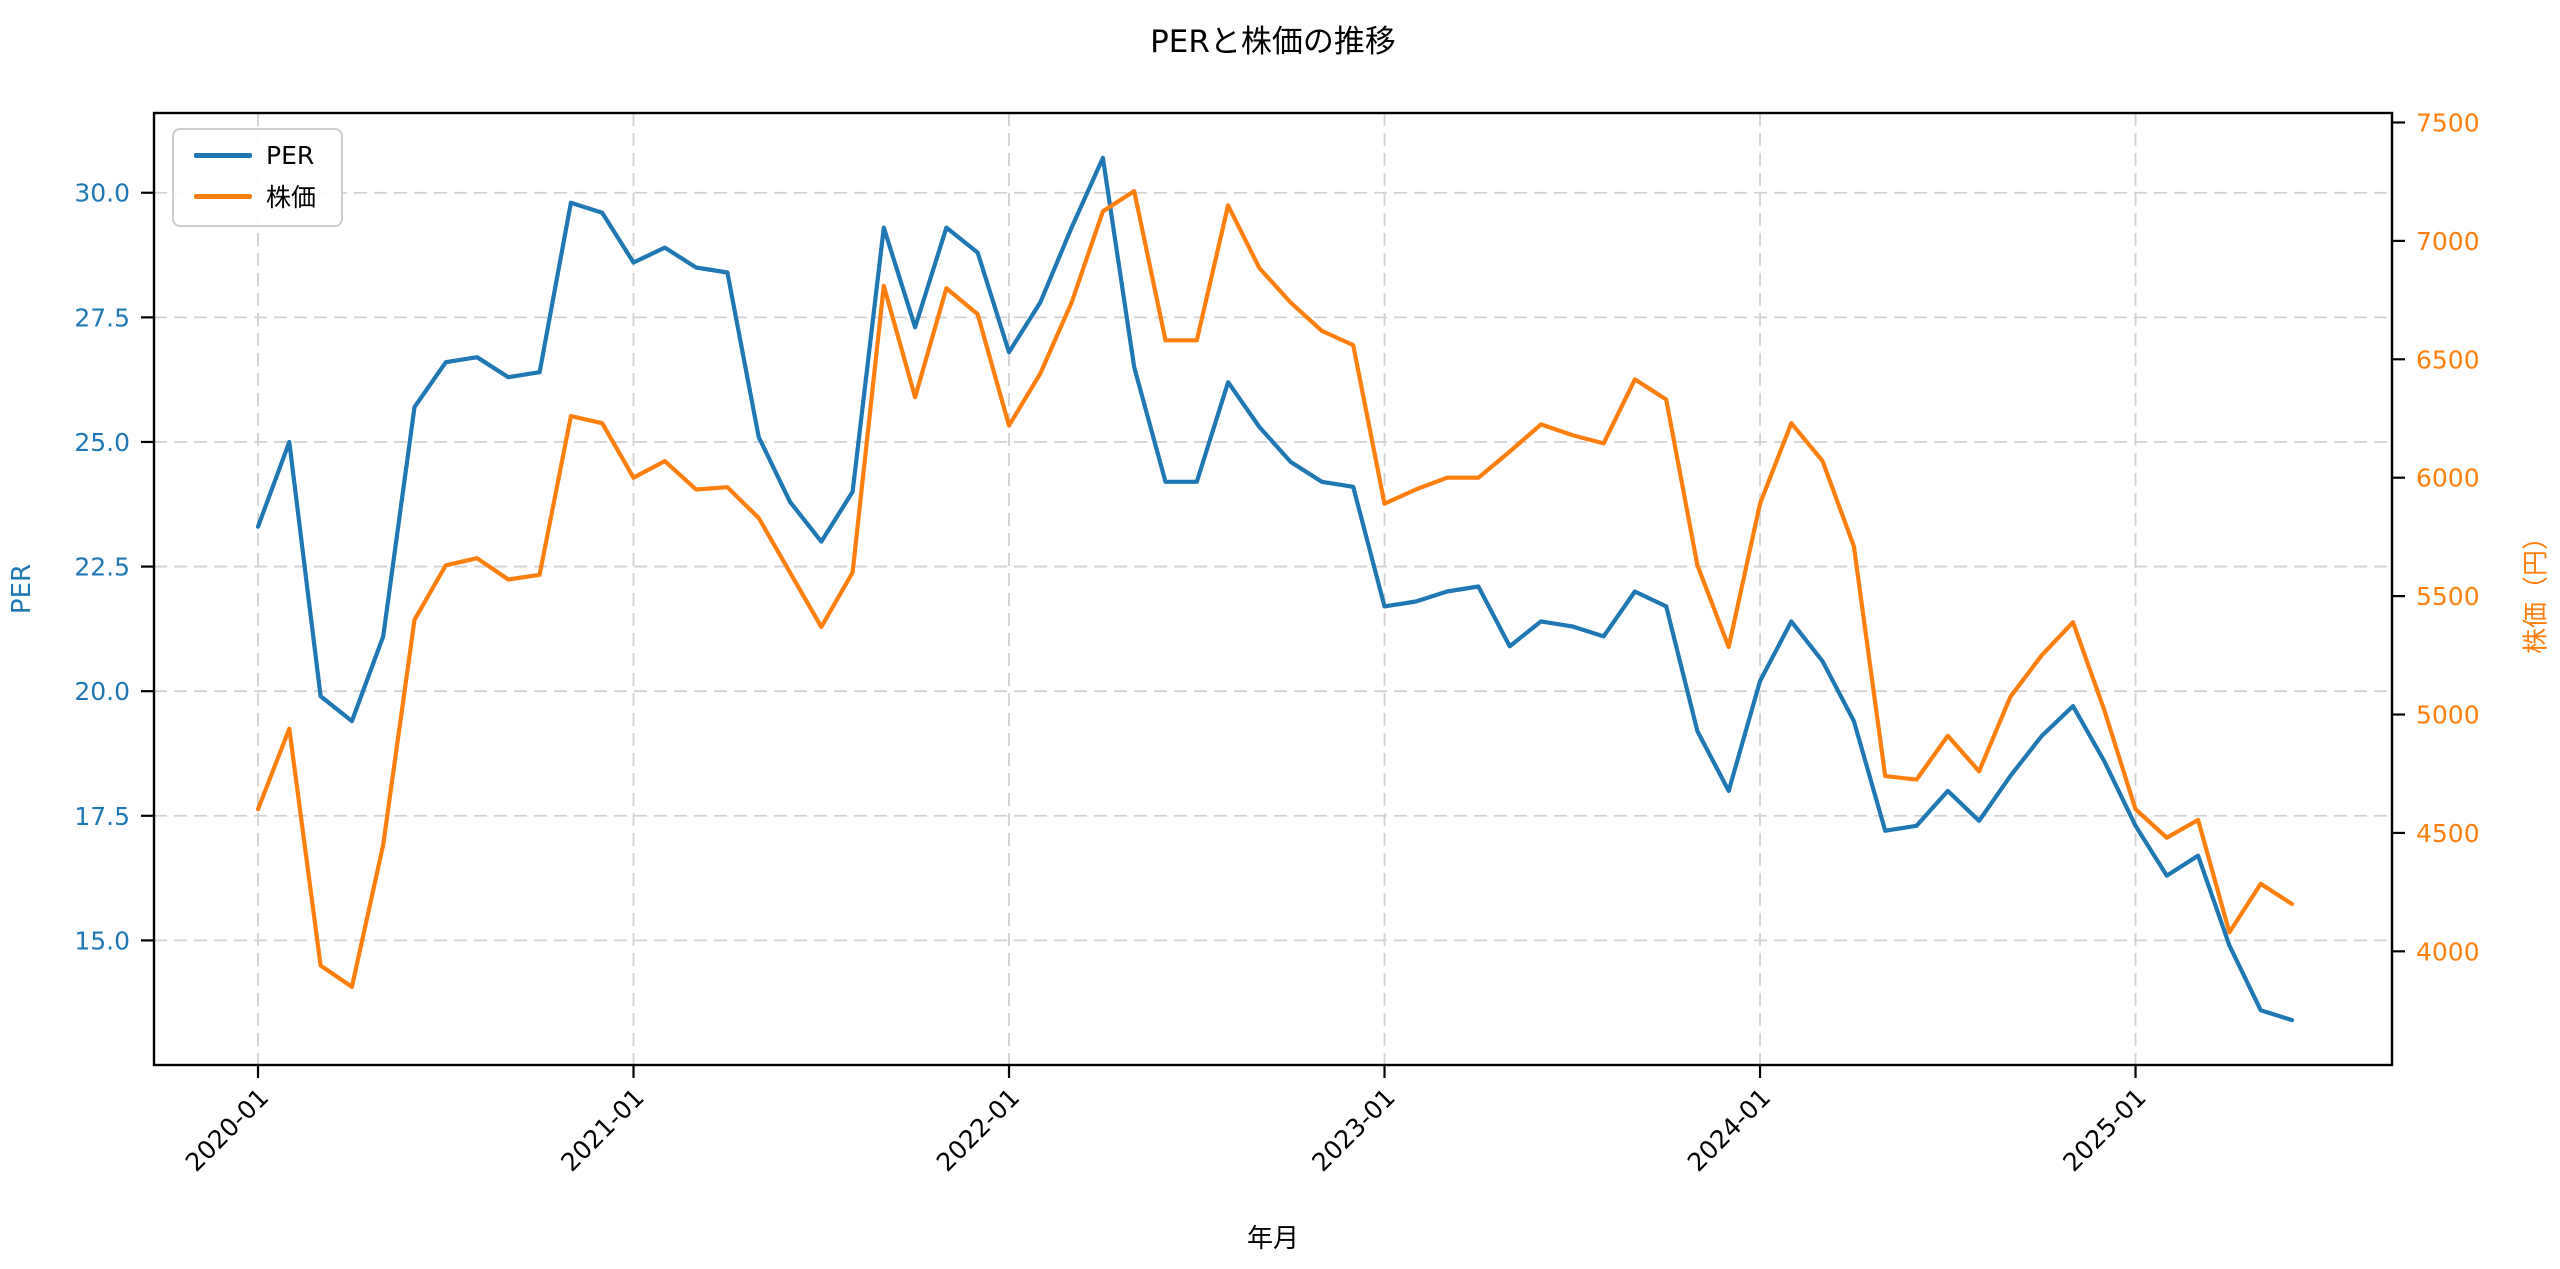  I want to click on y-tick-label-right: 4000, so click(2448, 951).